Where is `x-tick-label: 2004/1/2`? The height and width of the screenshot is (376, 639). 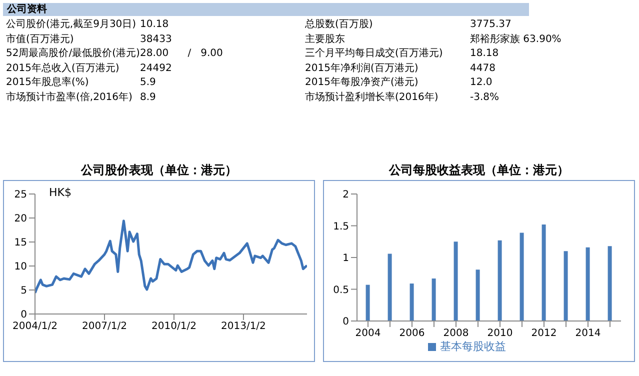
x-tick-label: 2004/1/2 is located at coordinates (35, 326).